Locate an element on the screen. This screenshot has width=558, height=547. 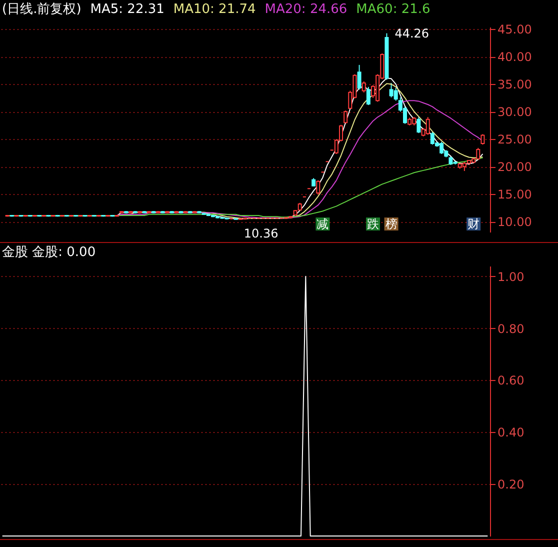
annotation: 榜 is located at coordinates (391, 224).